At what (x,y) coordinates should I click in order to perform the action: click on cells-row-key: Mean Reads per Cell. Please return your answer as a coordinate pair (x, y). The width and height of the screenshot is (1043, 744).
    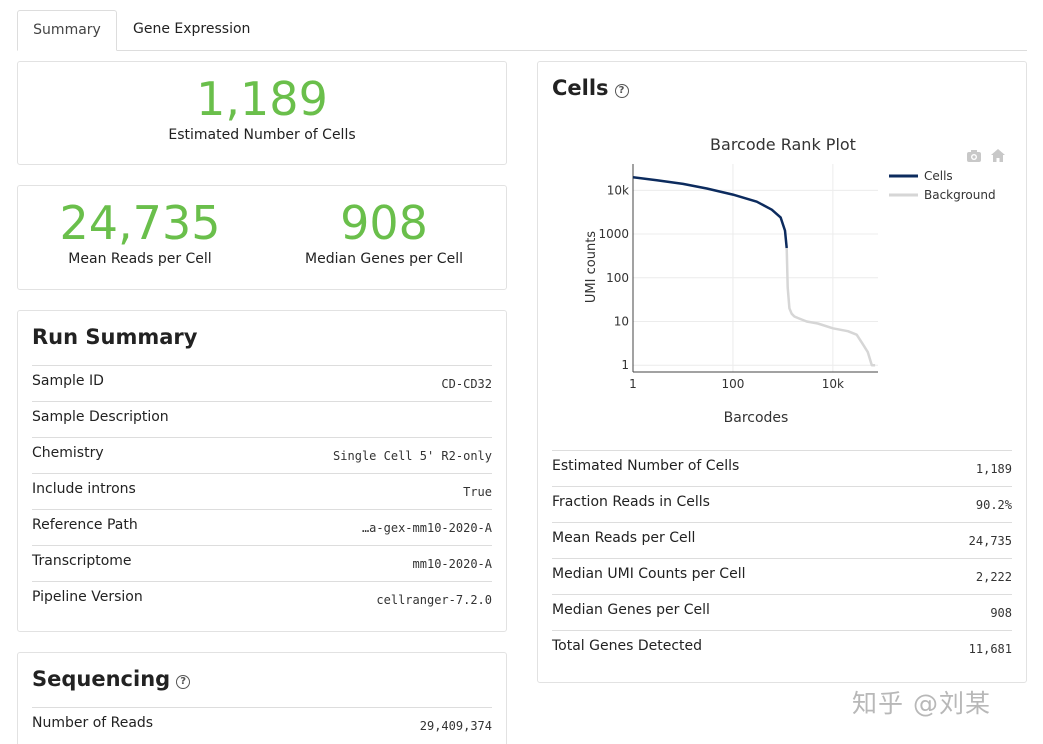
    Looking at the image, I should click on (624, 538).